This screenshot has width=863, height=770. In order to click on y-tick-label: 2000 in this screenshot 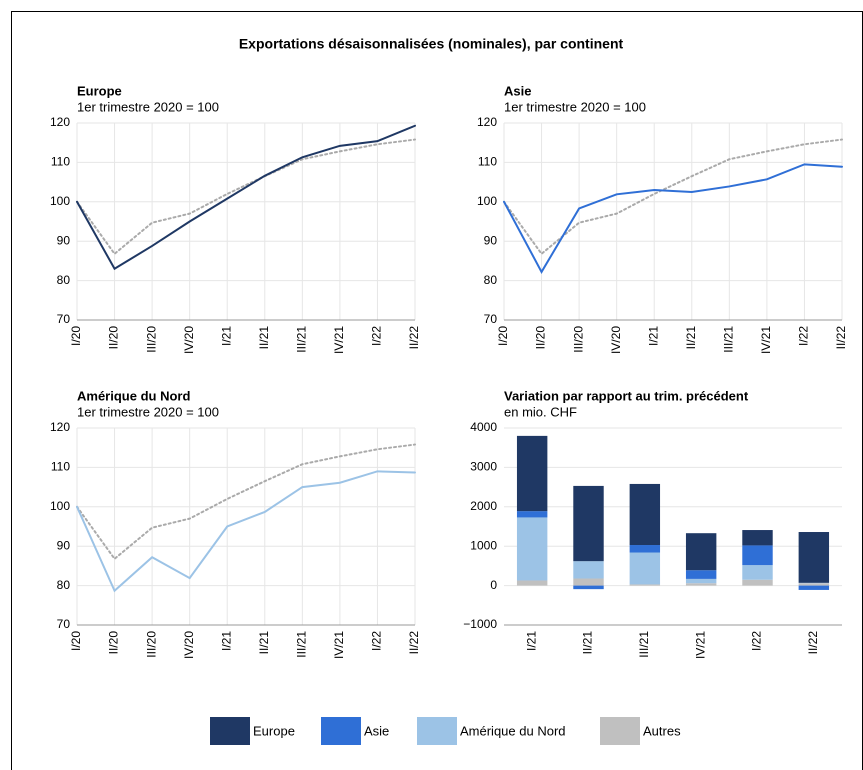, I will do `click(483, 506)`.